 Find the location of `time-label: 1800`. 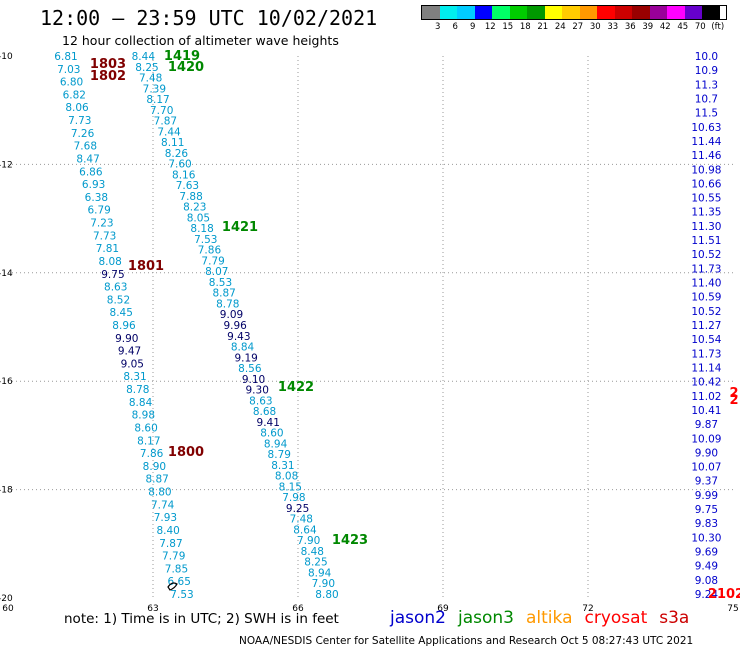

time-label: 1800 is located at coordinates (186, 452).